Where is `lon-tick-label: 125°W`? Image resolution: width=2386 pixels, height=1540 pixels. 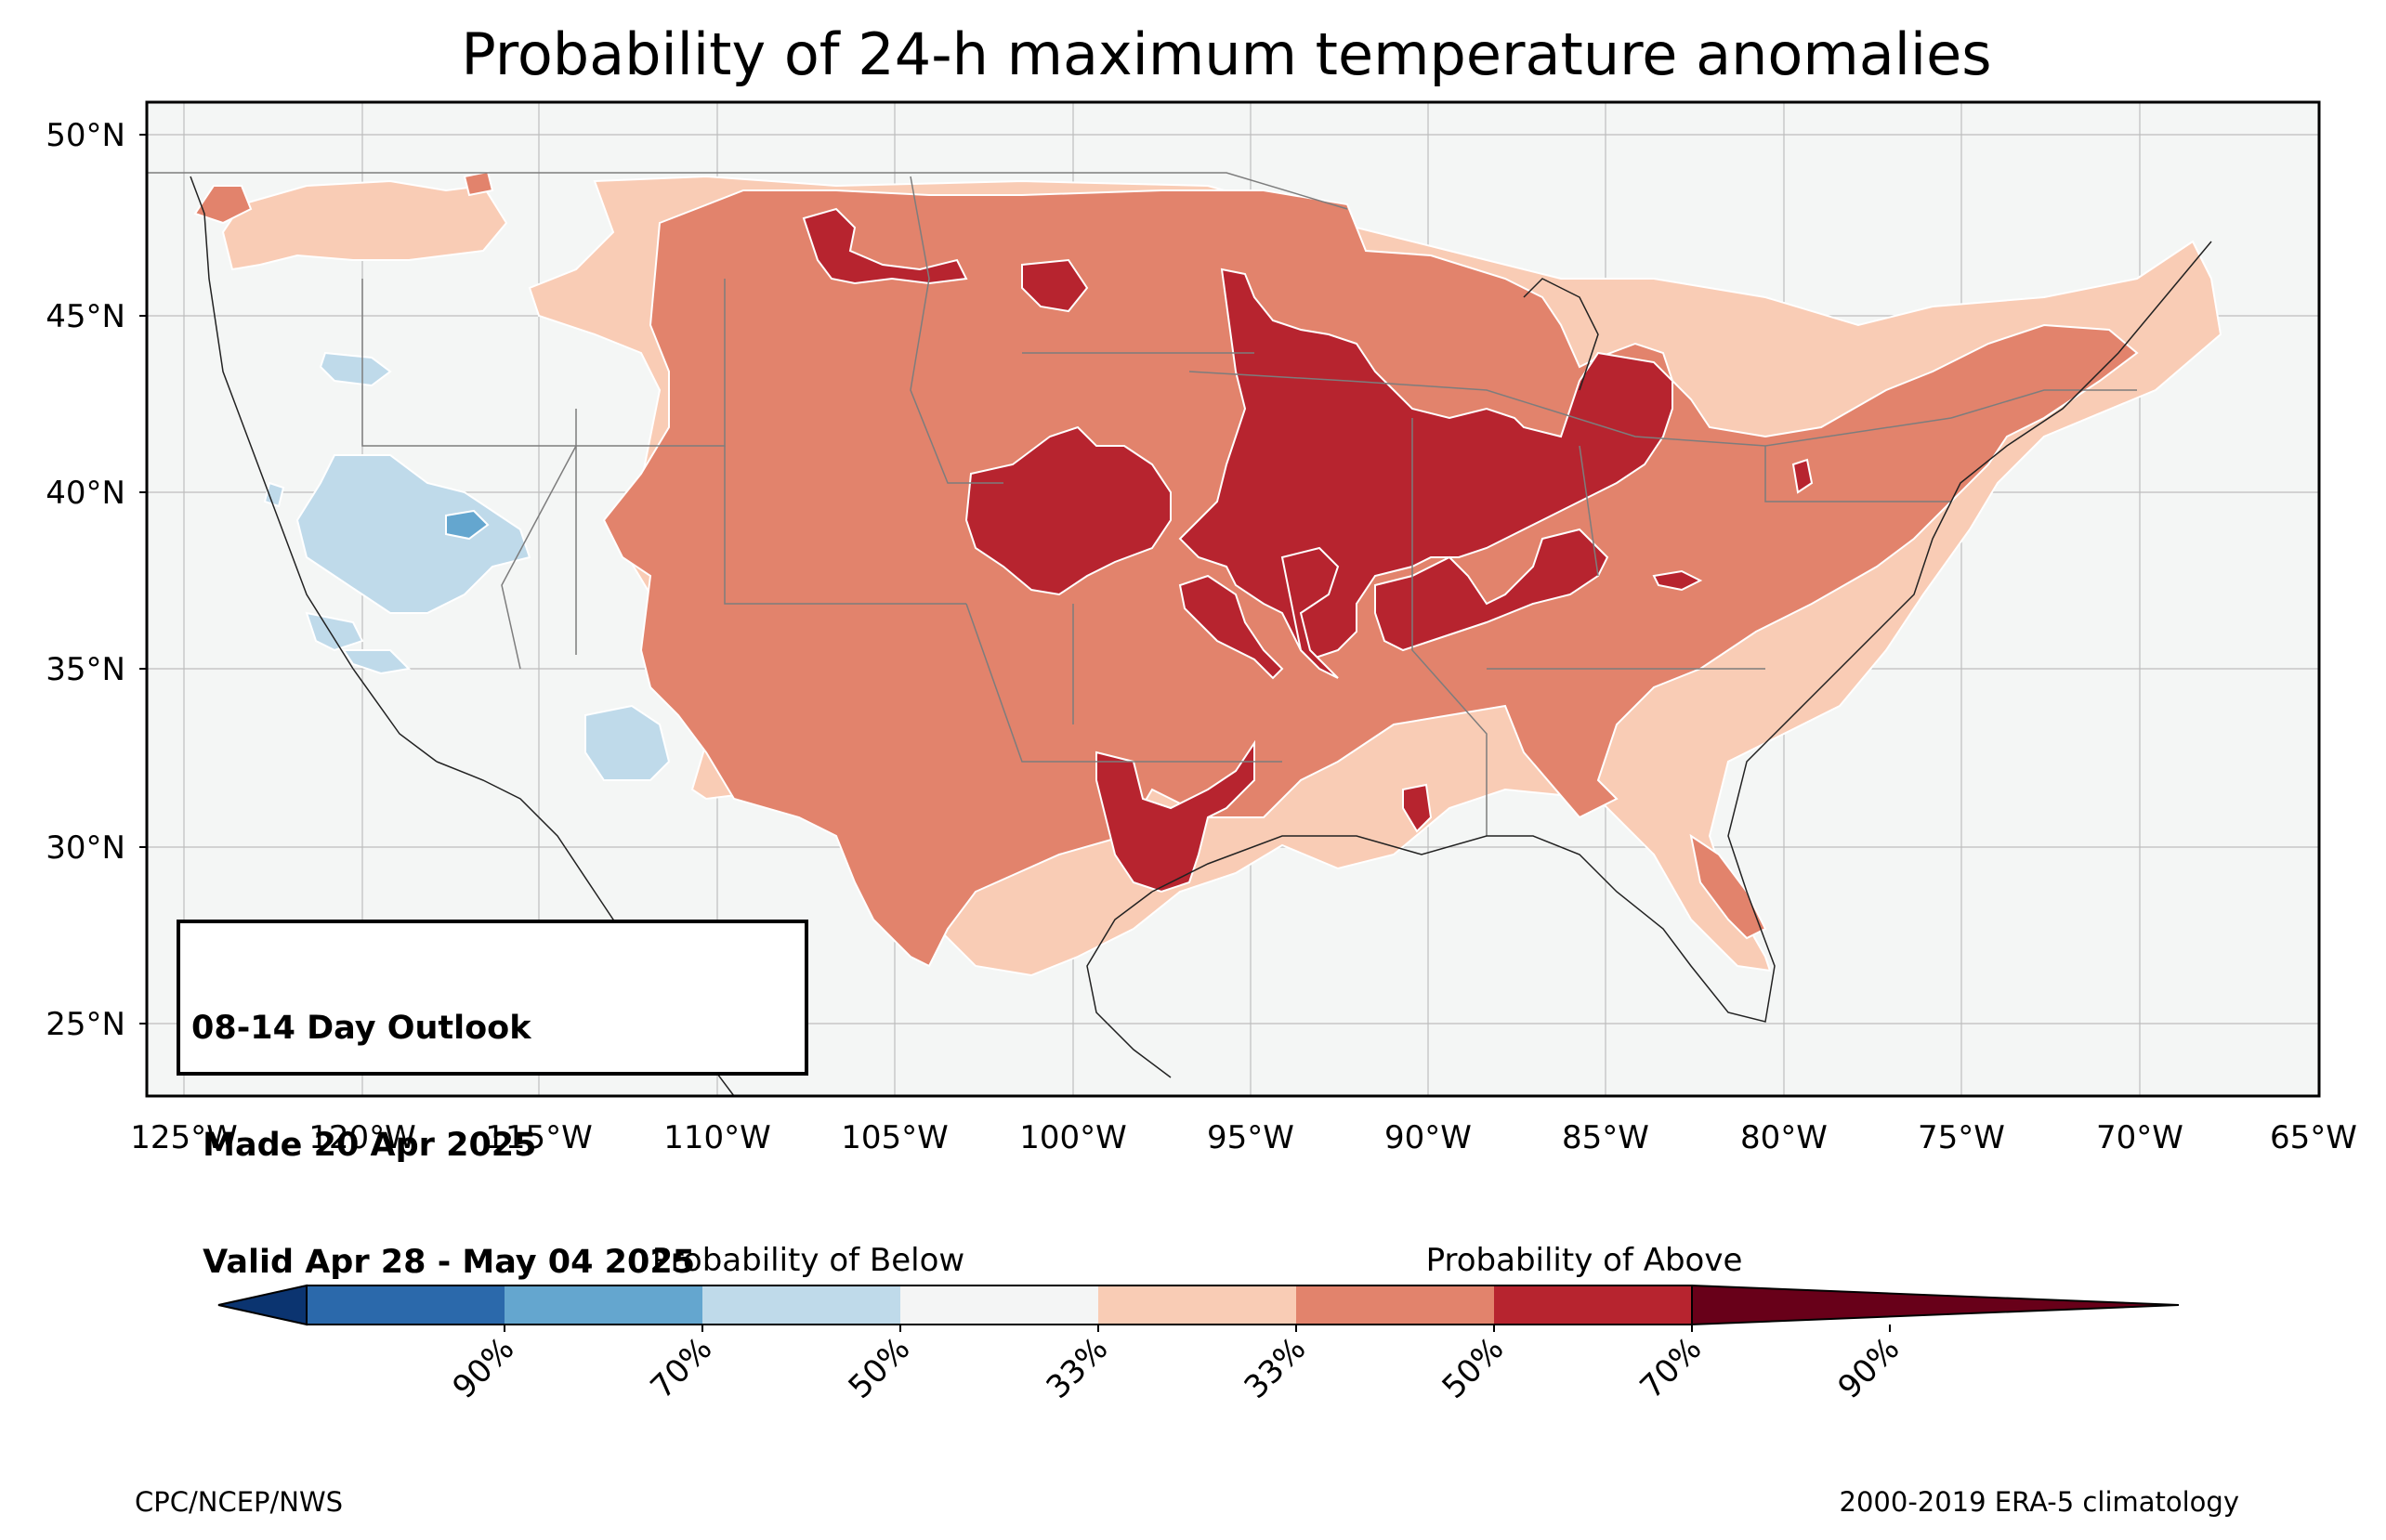 lon-tick-label: 125°W is located at coordinates (184, 1137).